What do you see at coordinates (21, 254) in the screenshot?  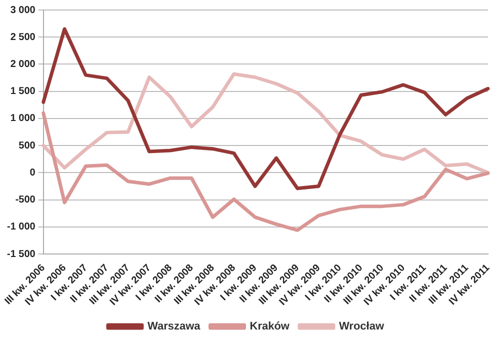 I see `y-tick-label: -1 500` at bounding box center [21, 254].